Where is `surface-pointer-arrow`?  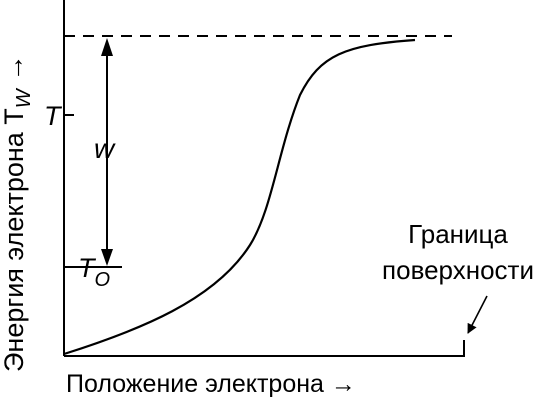 surface-pointer-arrow is located at coordinates (477, 314).